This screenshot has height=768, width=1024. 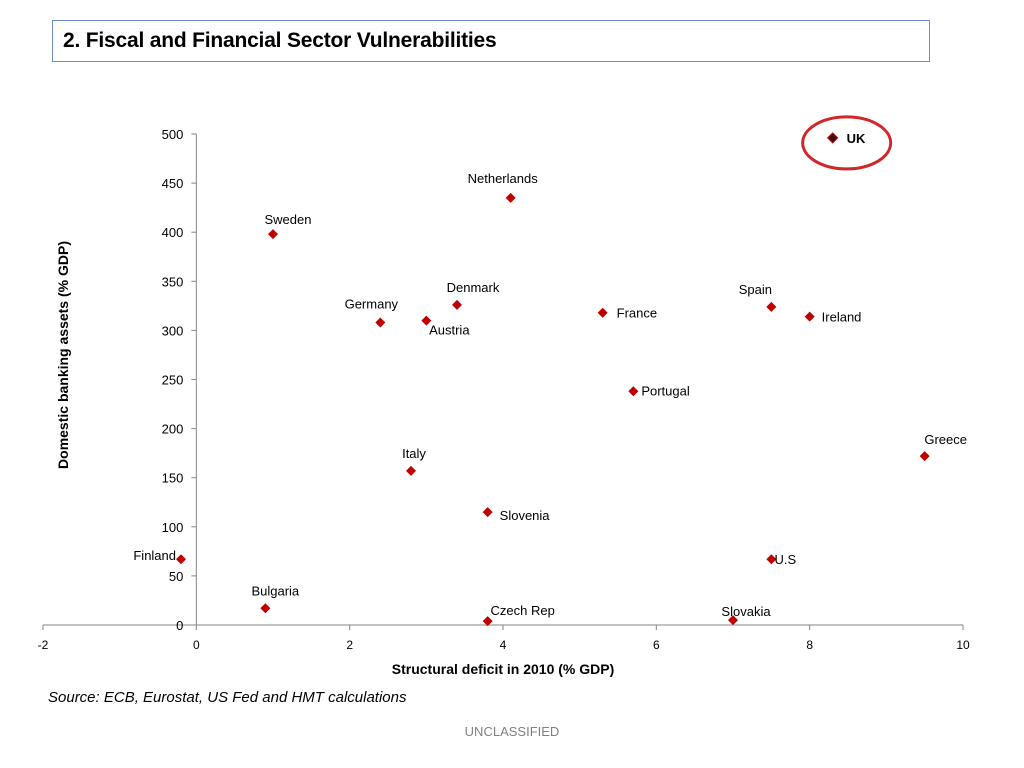 What do you see at coordinates (173, 478) in the screenshot?
I see `y-tick-label: 150` at bounding box center [173, 478].